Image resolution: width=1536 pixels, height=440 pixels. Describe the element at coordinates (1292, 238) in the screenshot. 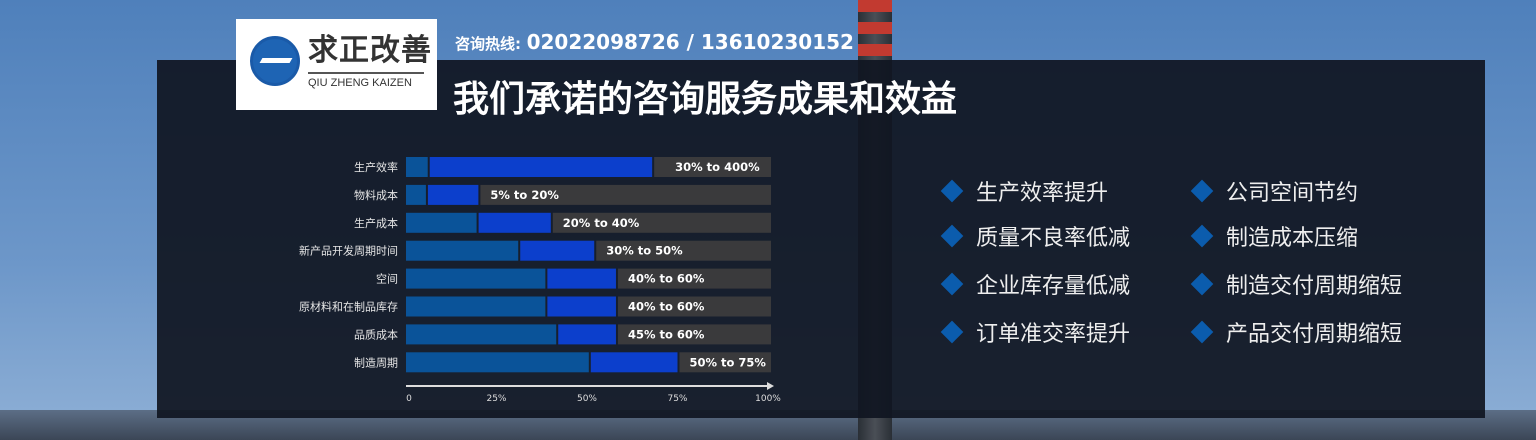

I see `benefit-label: 制造成本压缩` at that location.